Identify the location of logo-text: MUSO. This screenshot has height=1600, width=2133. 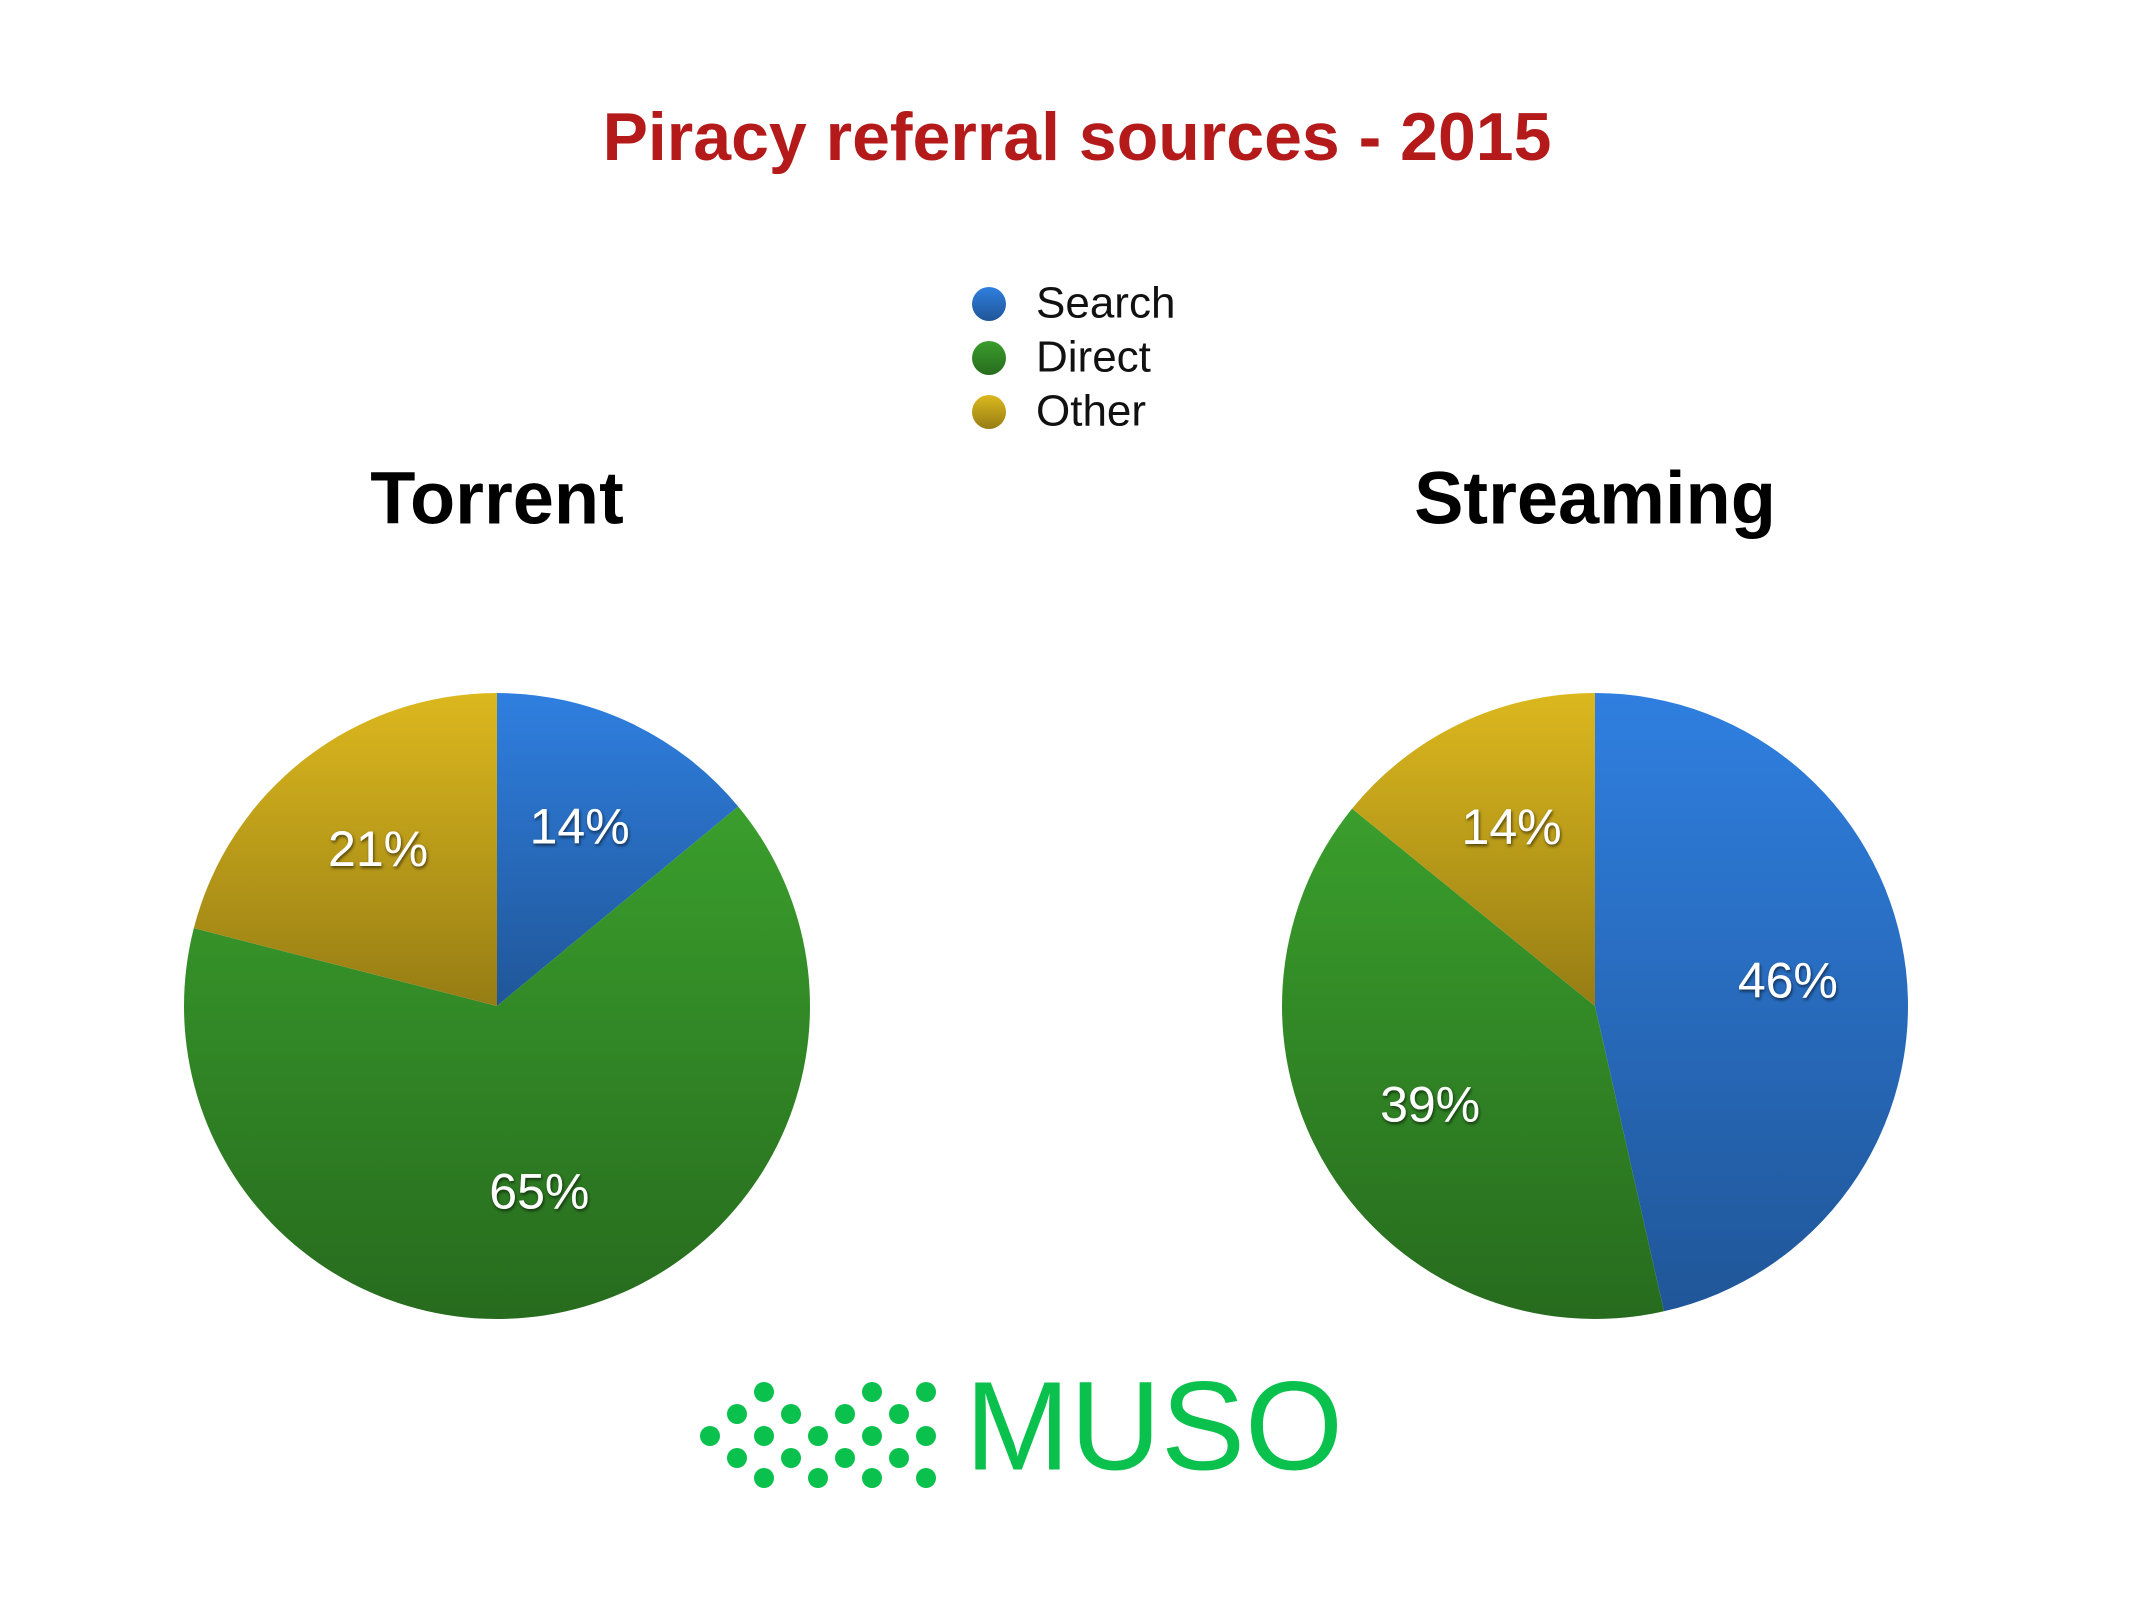
(1154, 1425).